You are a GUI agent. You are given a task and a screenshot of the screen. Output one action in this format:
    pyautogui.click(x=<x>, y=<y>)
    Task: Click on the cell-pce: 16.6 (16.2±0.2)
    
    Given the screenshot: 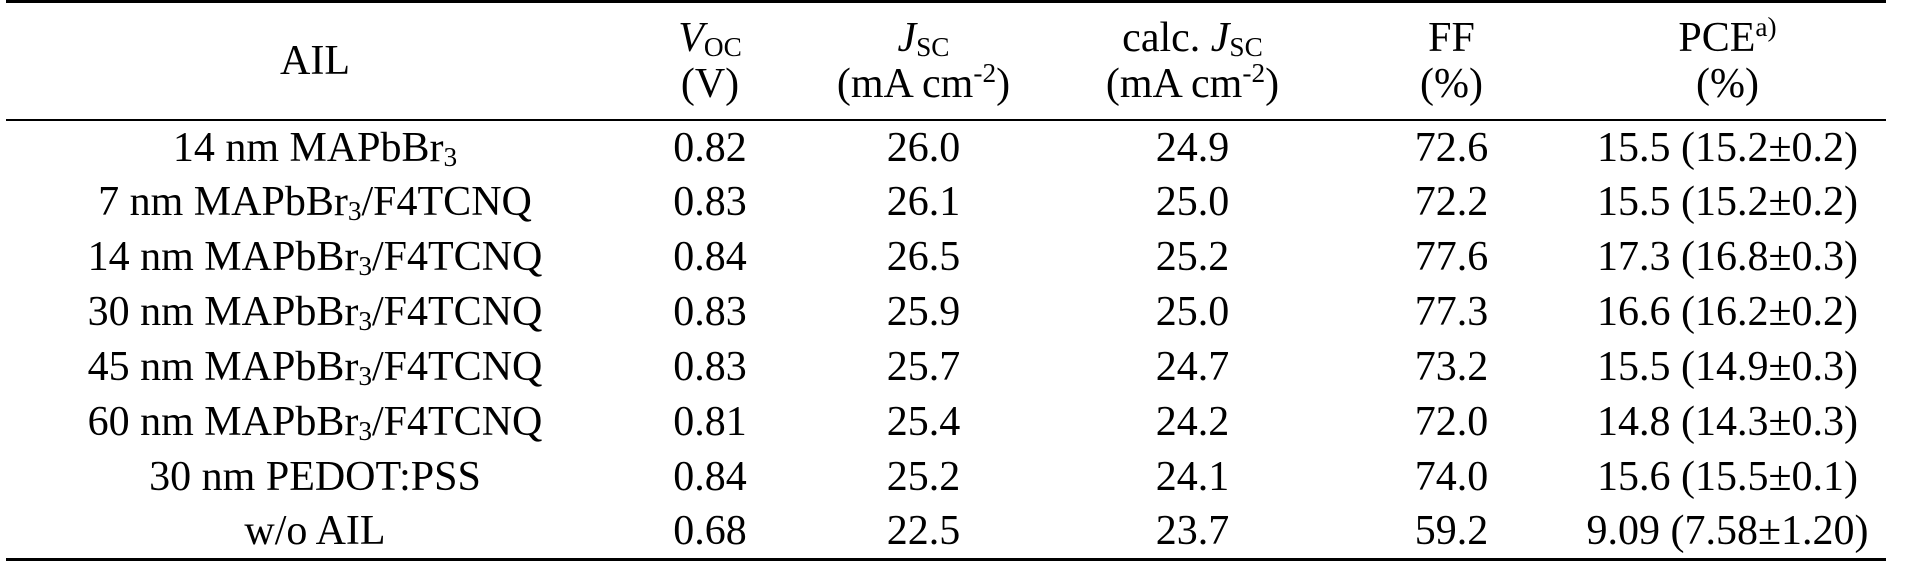 What is the action you would take?
    pyautogui.click(x=1727, y=312)
    